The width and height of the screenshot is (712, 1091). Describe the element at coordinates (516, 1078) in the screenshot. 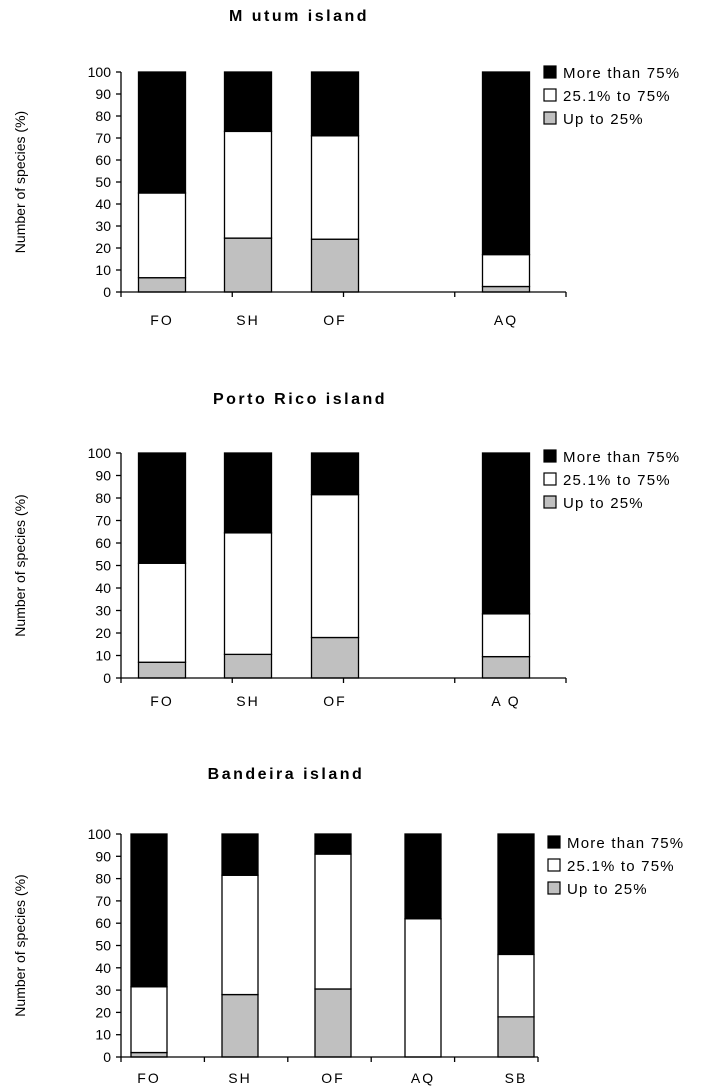

I see `x-tick-label: SB` at that location.